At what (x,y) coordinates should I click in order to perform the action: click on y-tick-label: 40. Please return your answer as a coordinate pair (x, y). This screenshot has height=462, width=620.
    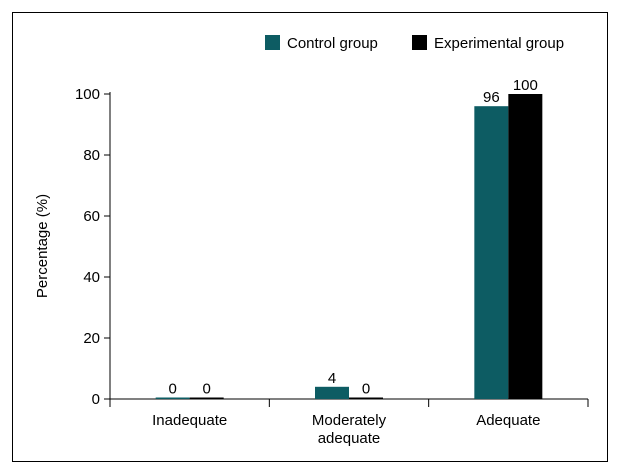
    Looking at the image, I should click on (91, 277).